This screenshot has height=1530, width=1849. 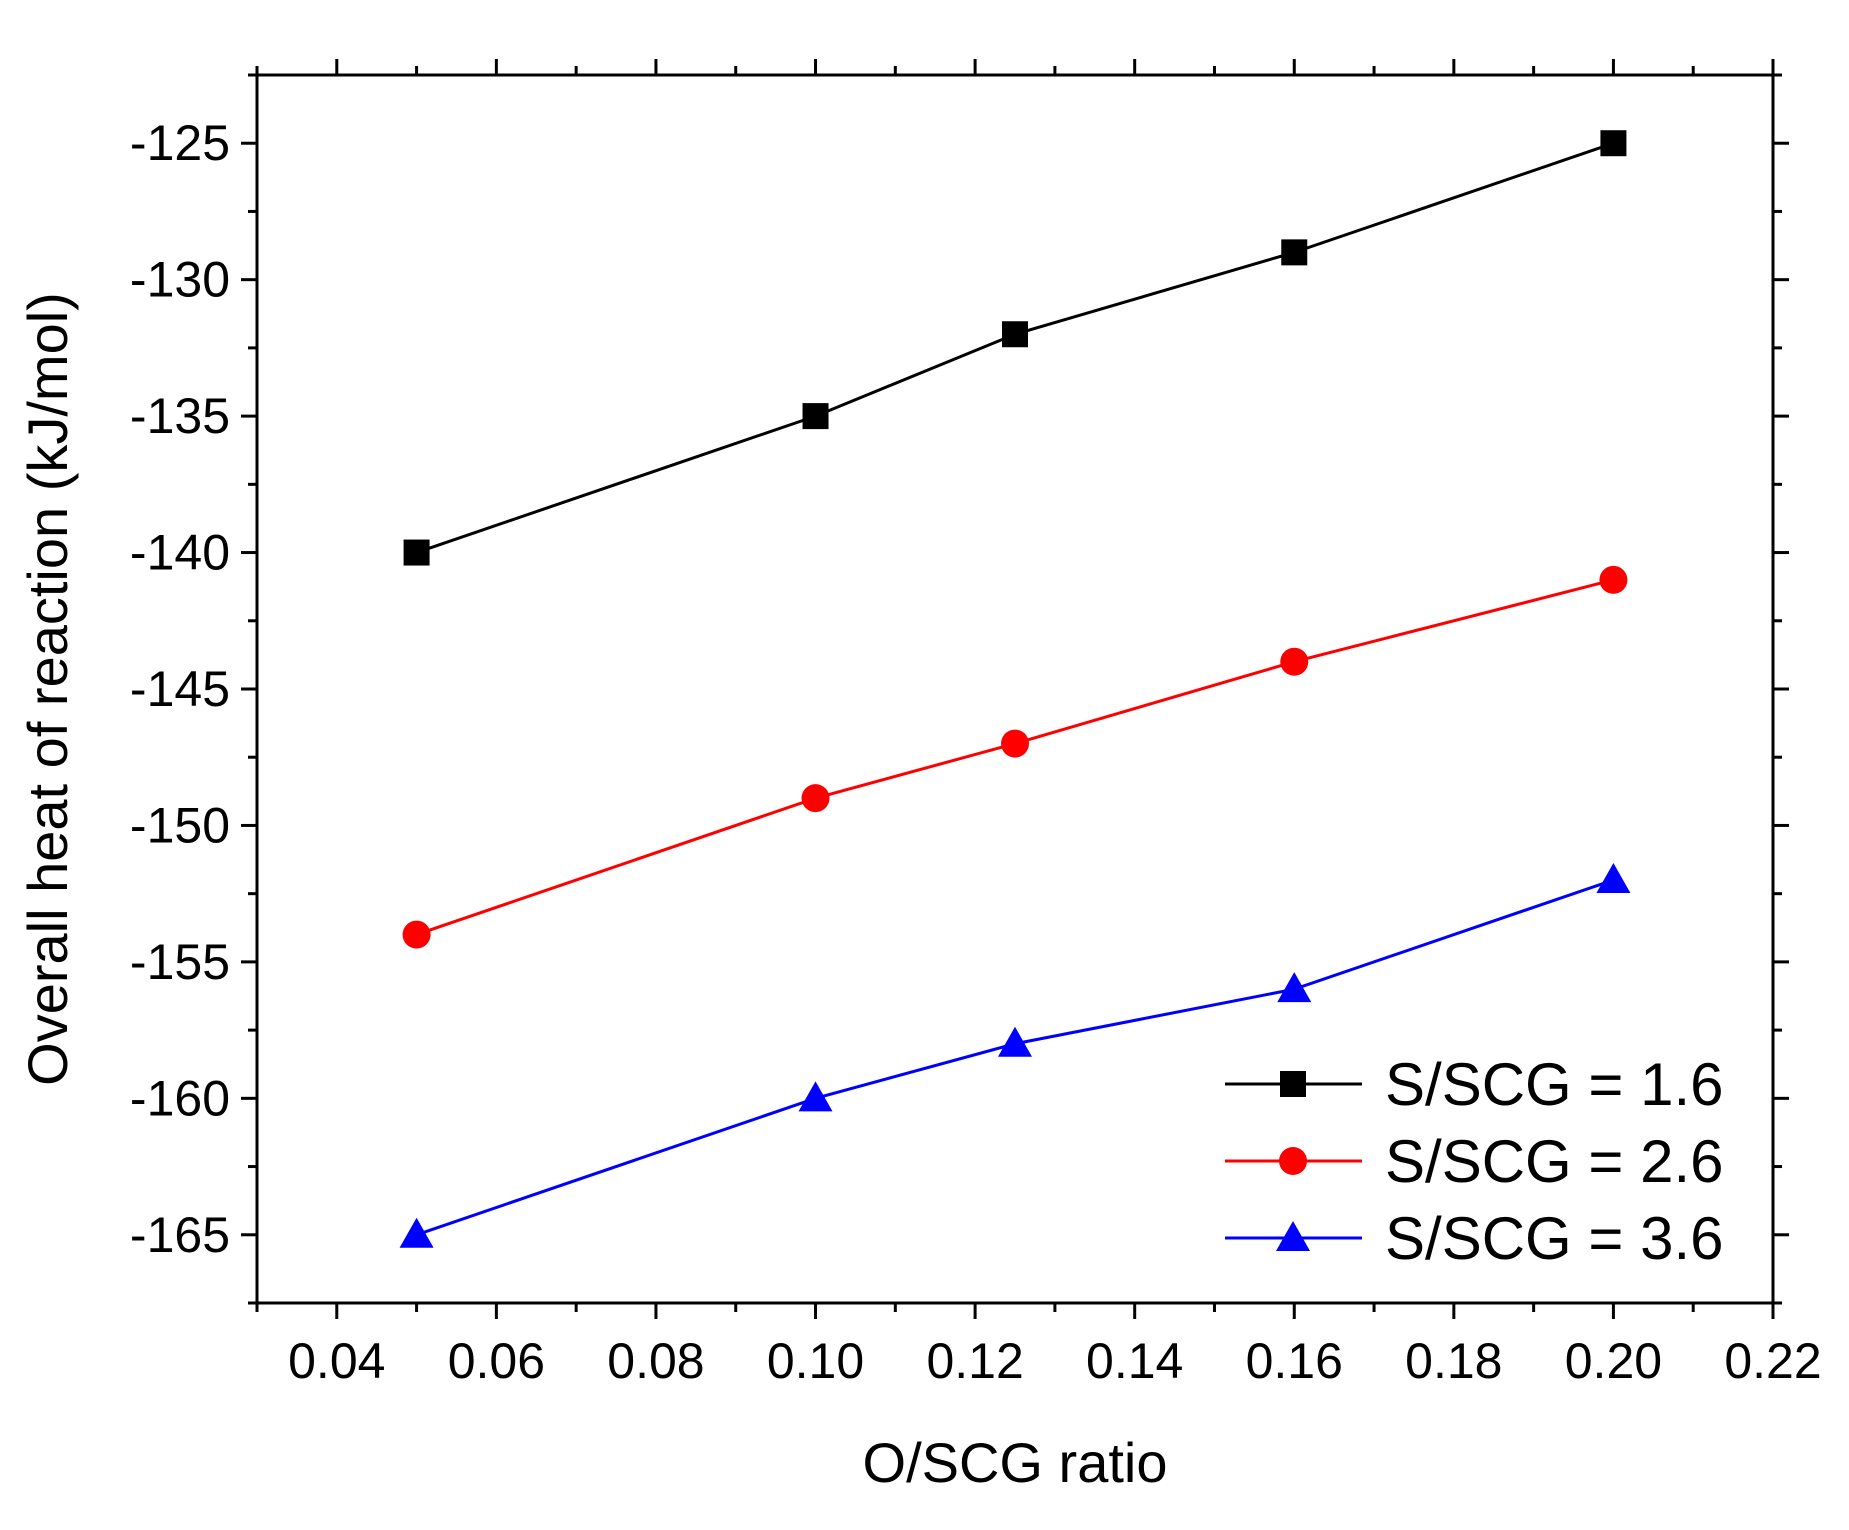 I want to click on legend-label-2: S/SCG = 2.6, so click(x=1554, y=1161).